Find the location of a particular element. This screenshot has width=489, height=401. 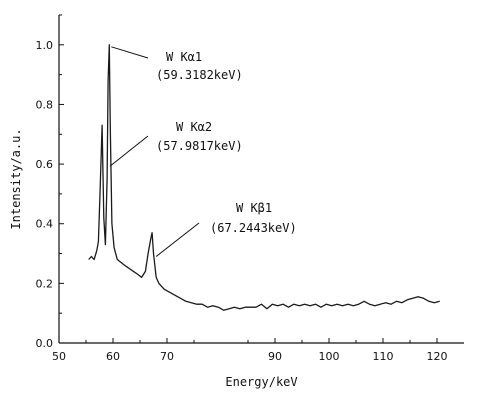

x-tick-label: 120 is located at coordinates (437, 356).